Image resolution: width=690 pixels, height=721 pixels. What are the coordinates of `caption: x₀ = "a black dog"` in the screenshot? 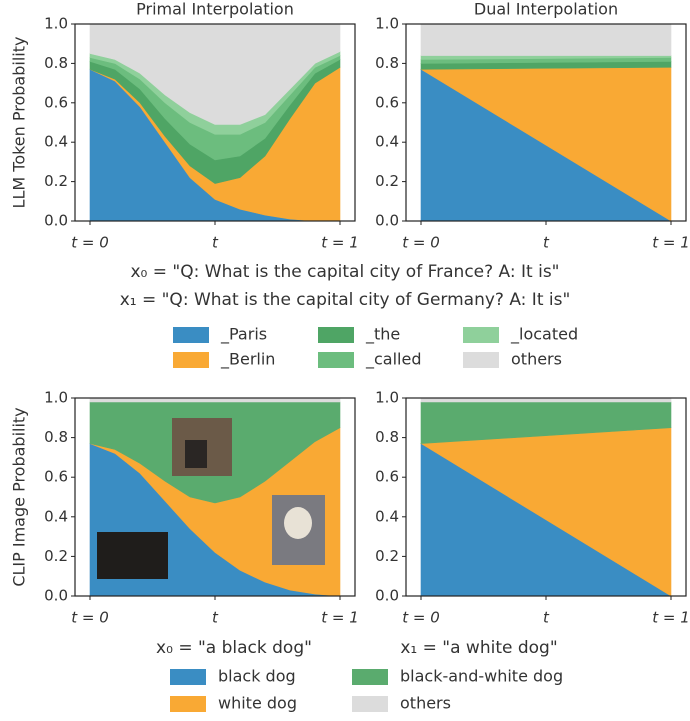 It's located at (234, 648).